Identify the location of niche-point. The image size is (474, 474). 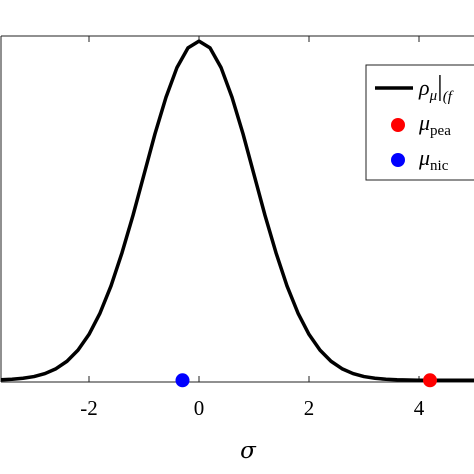
(182, 380).